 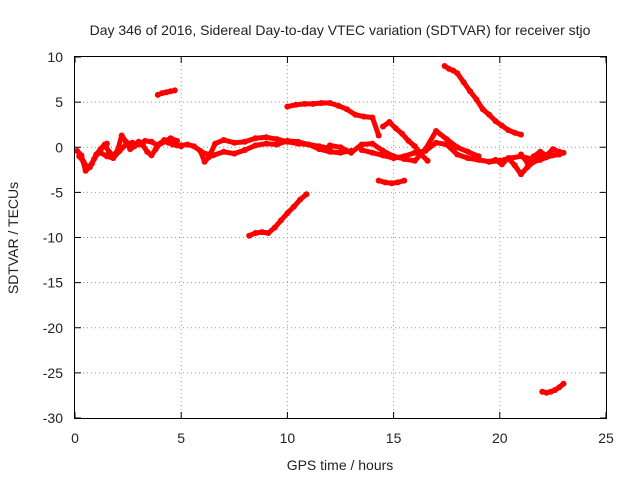 I want to click on y-axis-label: SDTVAR / TECUs, so click(x=13, y=238).